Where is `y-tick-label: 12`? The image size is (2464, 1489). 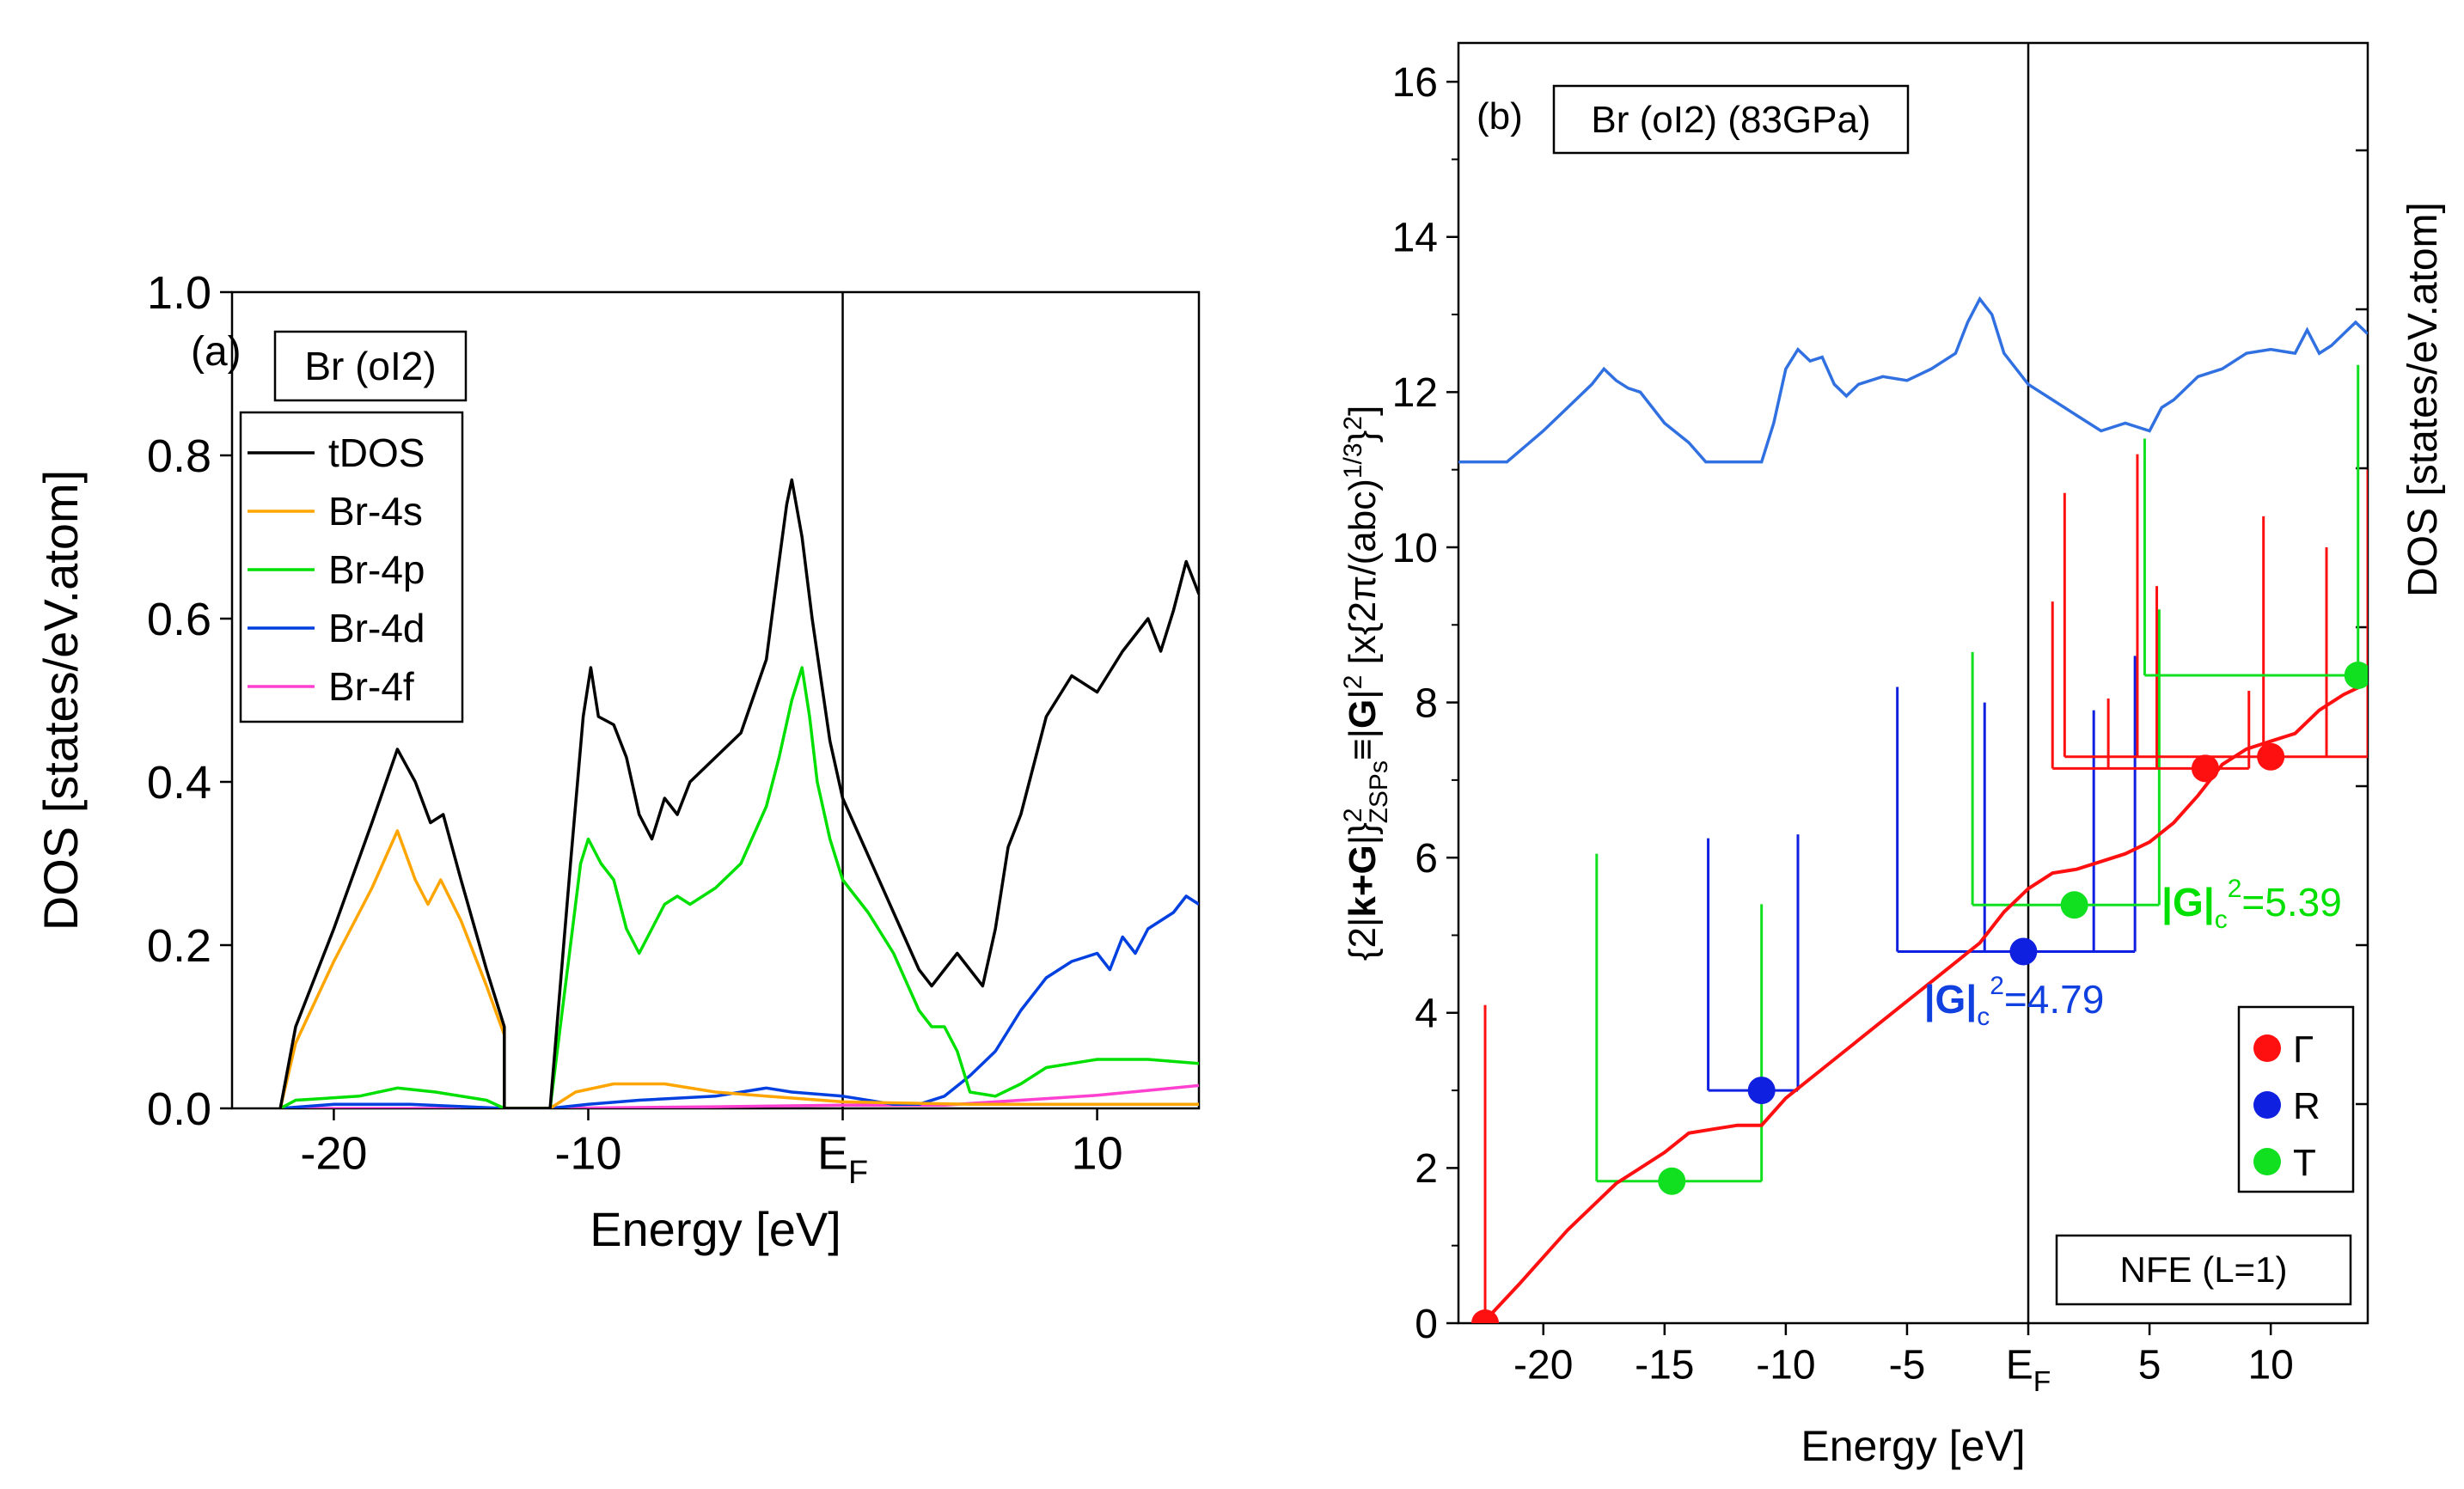 y-tick-label: 12 is located at coordinates (1415, 393).